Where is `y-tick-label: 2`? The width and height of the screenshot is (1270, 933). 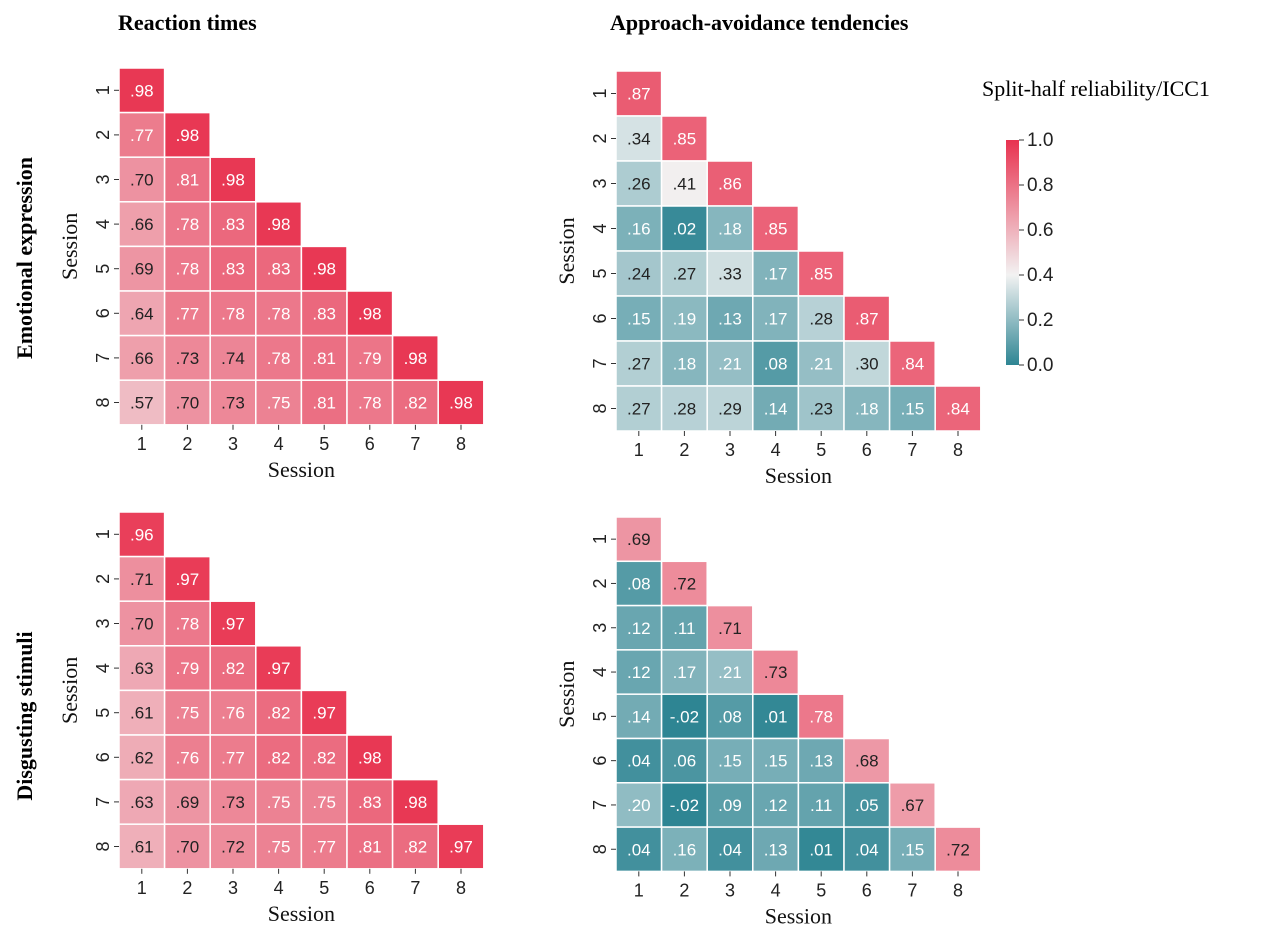
y-tick-label: 2 is located at coordinates (103, 579).